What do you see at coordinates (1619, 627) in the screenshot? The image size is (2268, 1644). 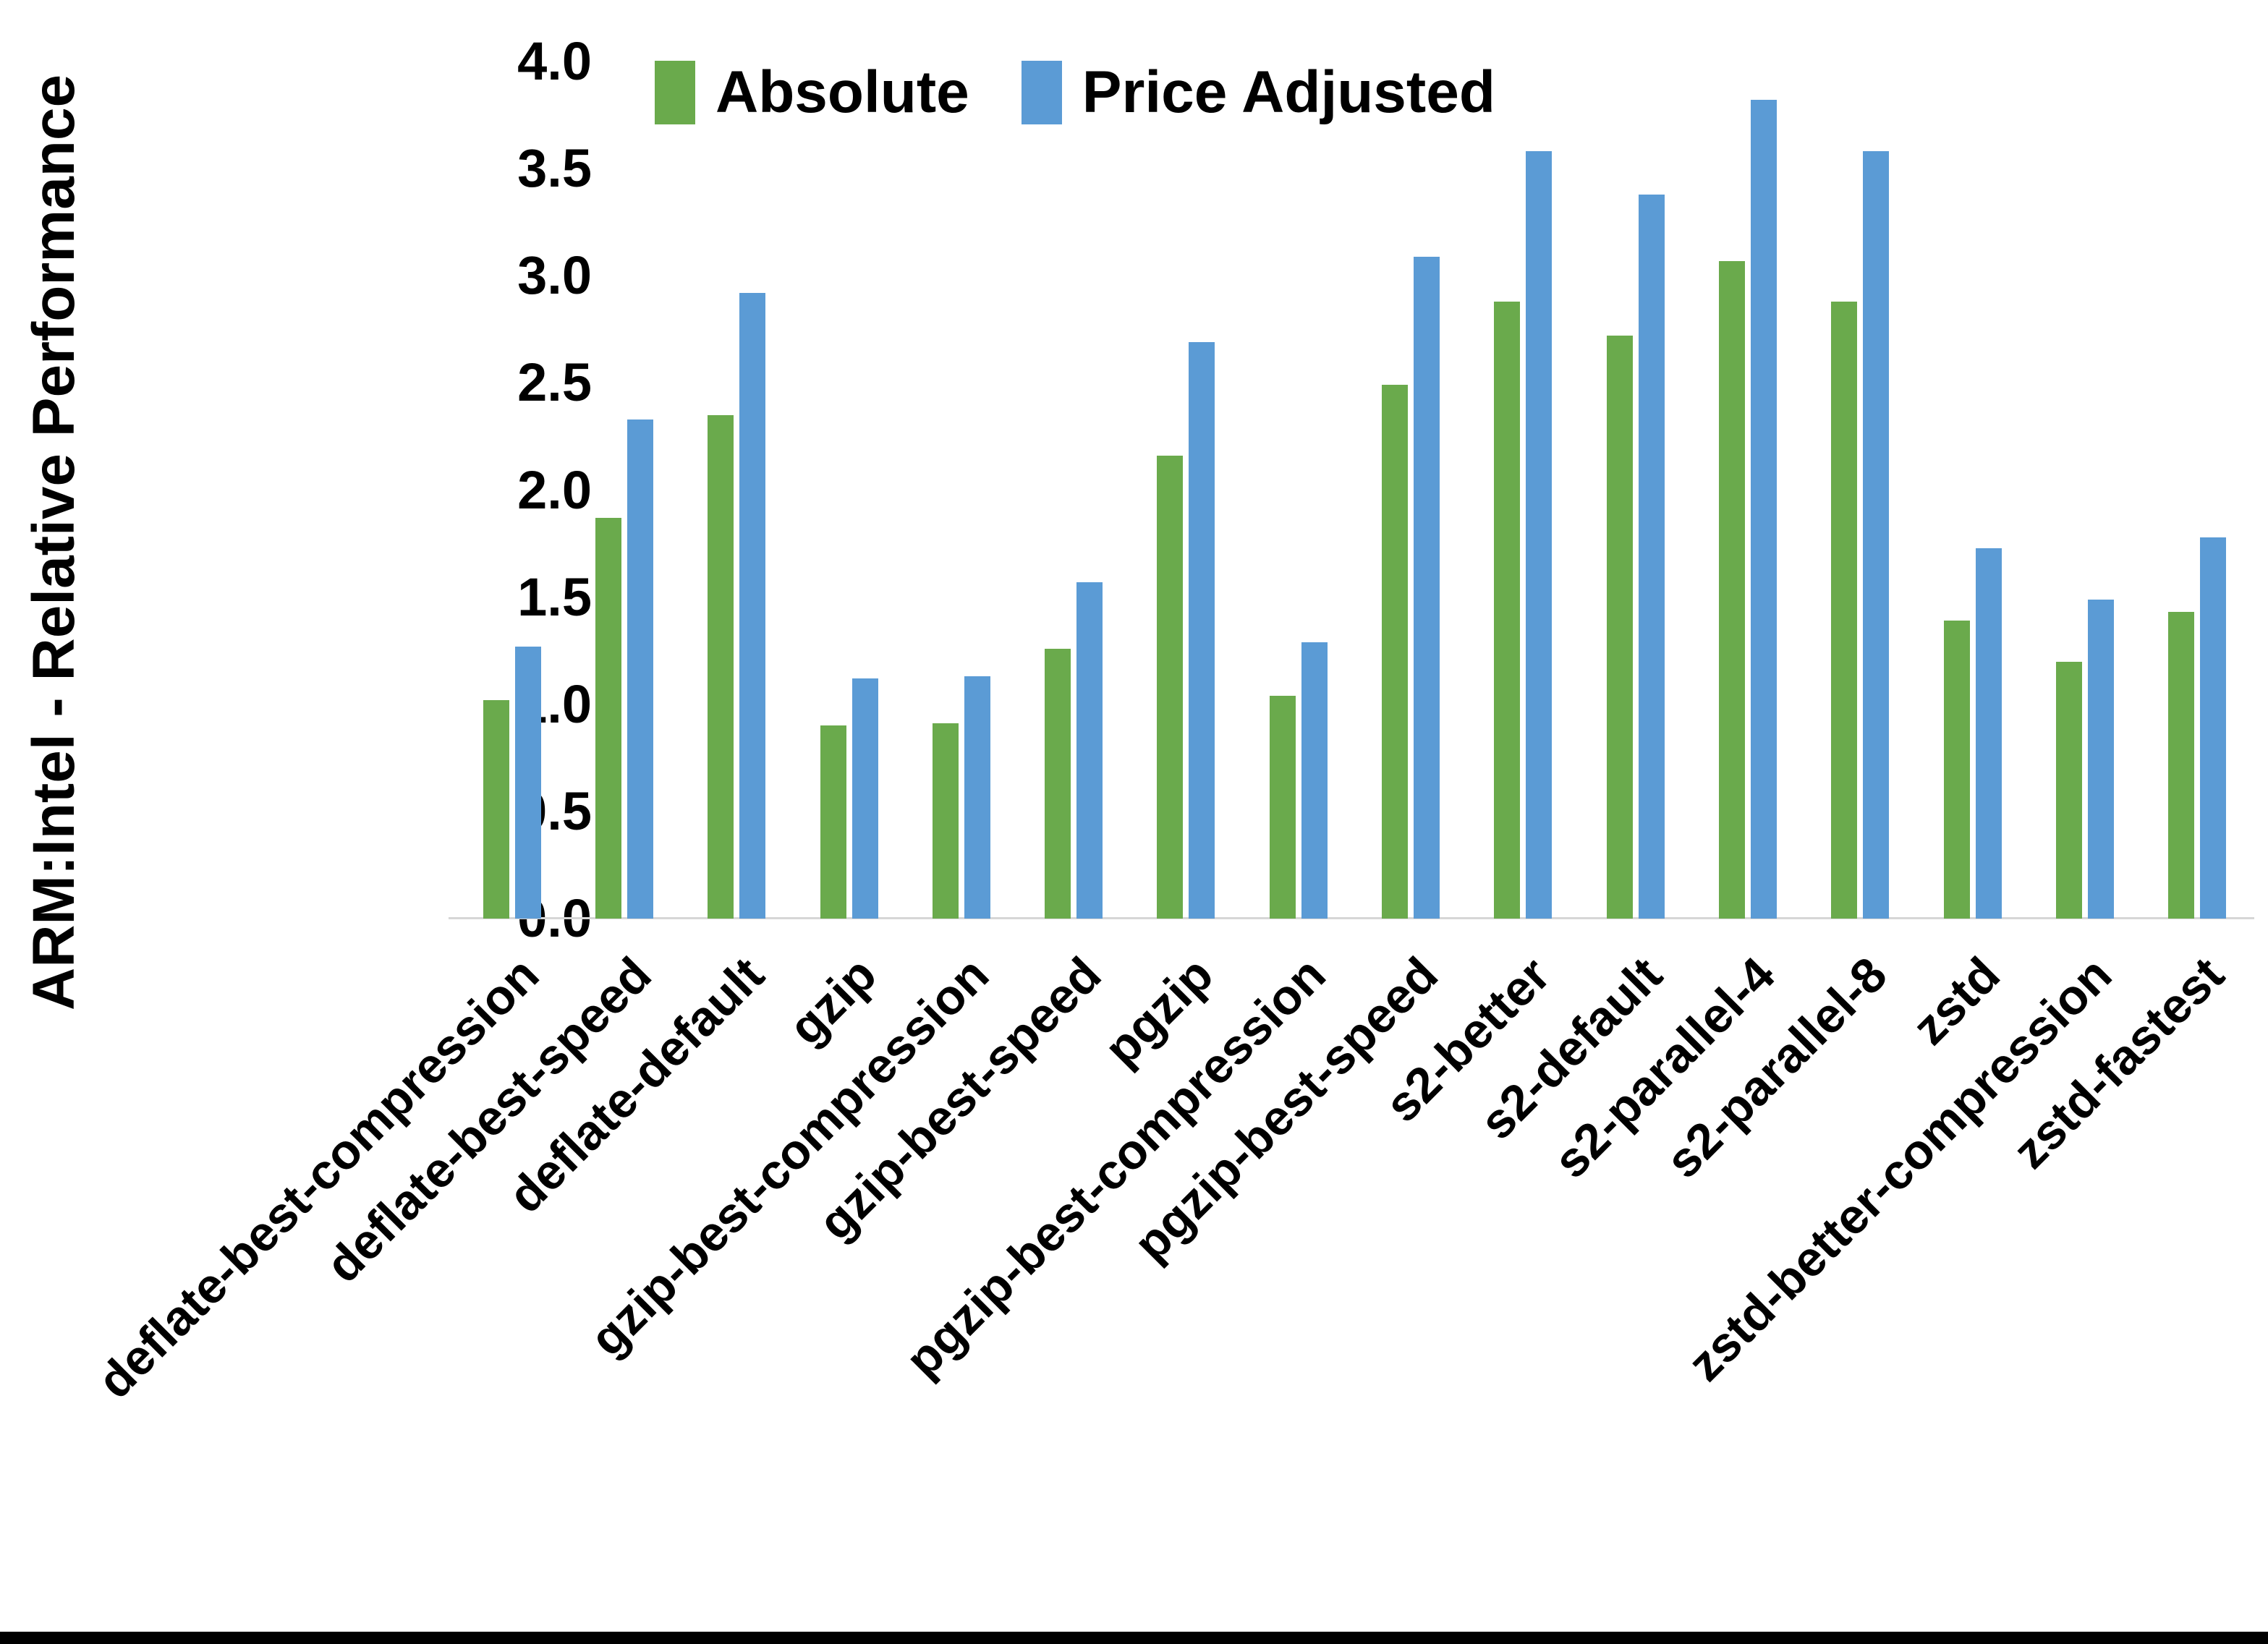 I see `bar-absolute-s2-default` at bounding box center [1619, 627].